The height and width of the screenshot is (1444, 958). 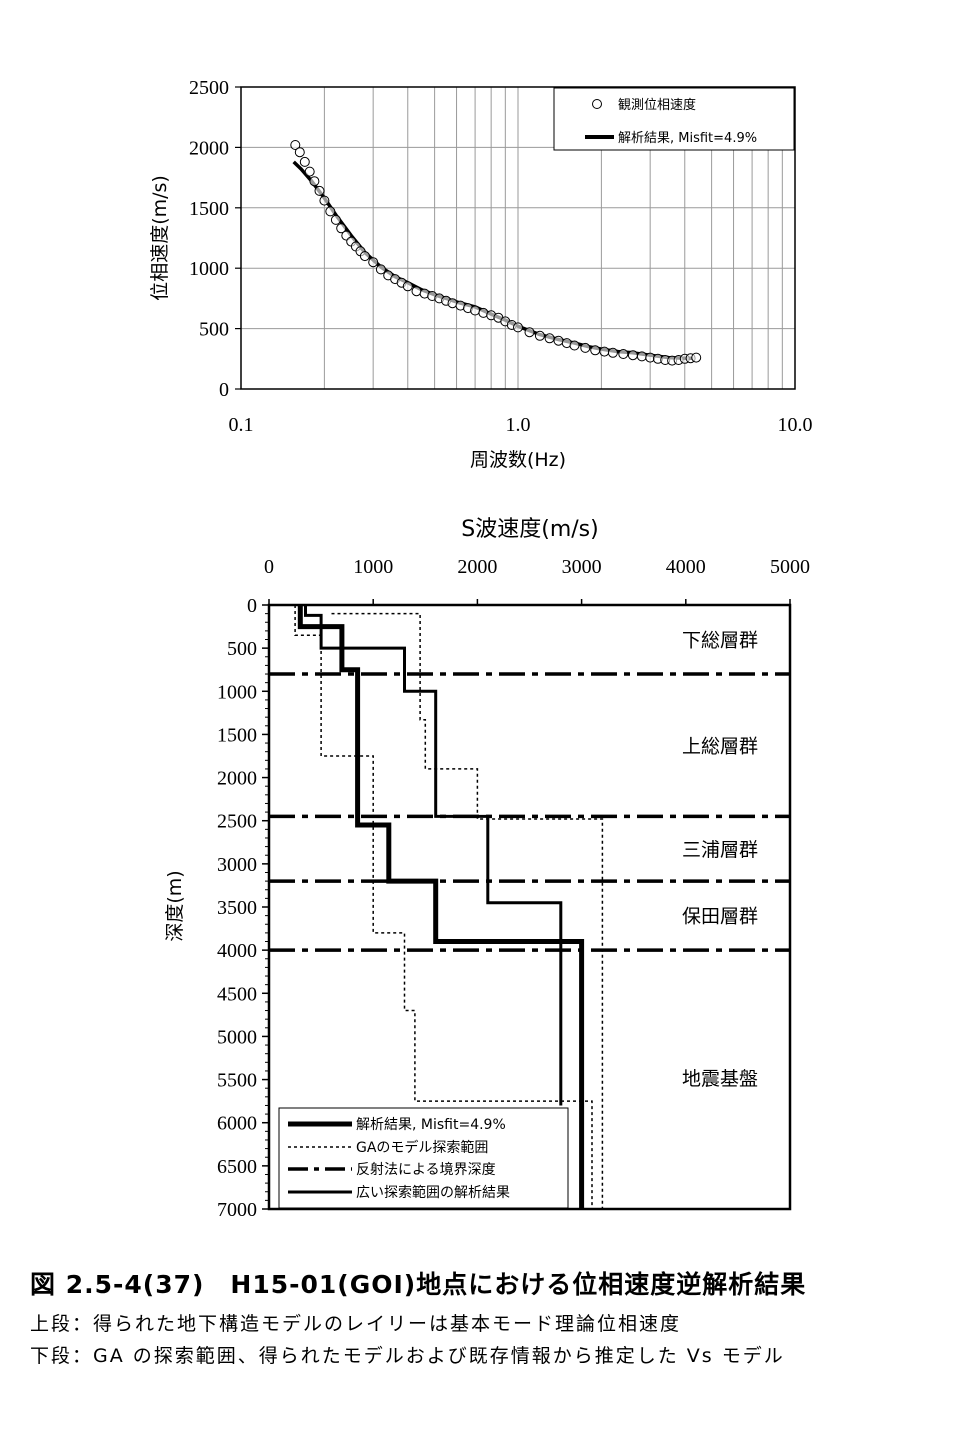 What do you see at coordinates (237, 692) in the screenshot?
I see `bottom-ytick-label: 1000` at bounding box center [237, 692].